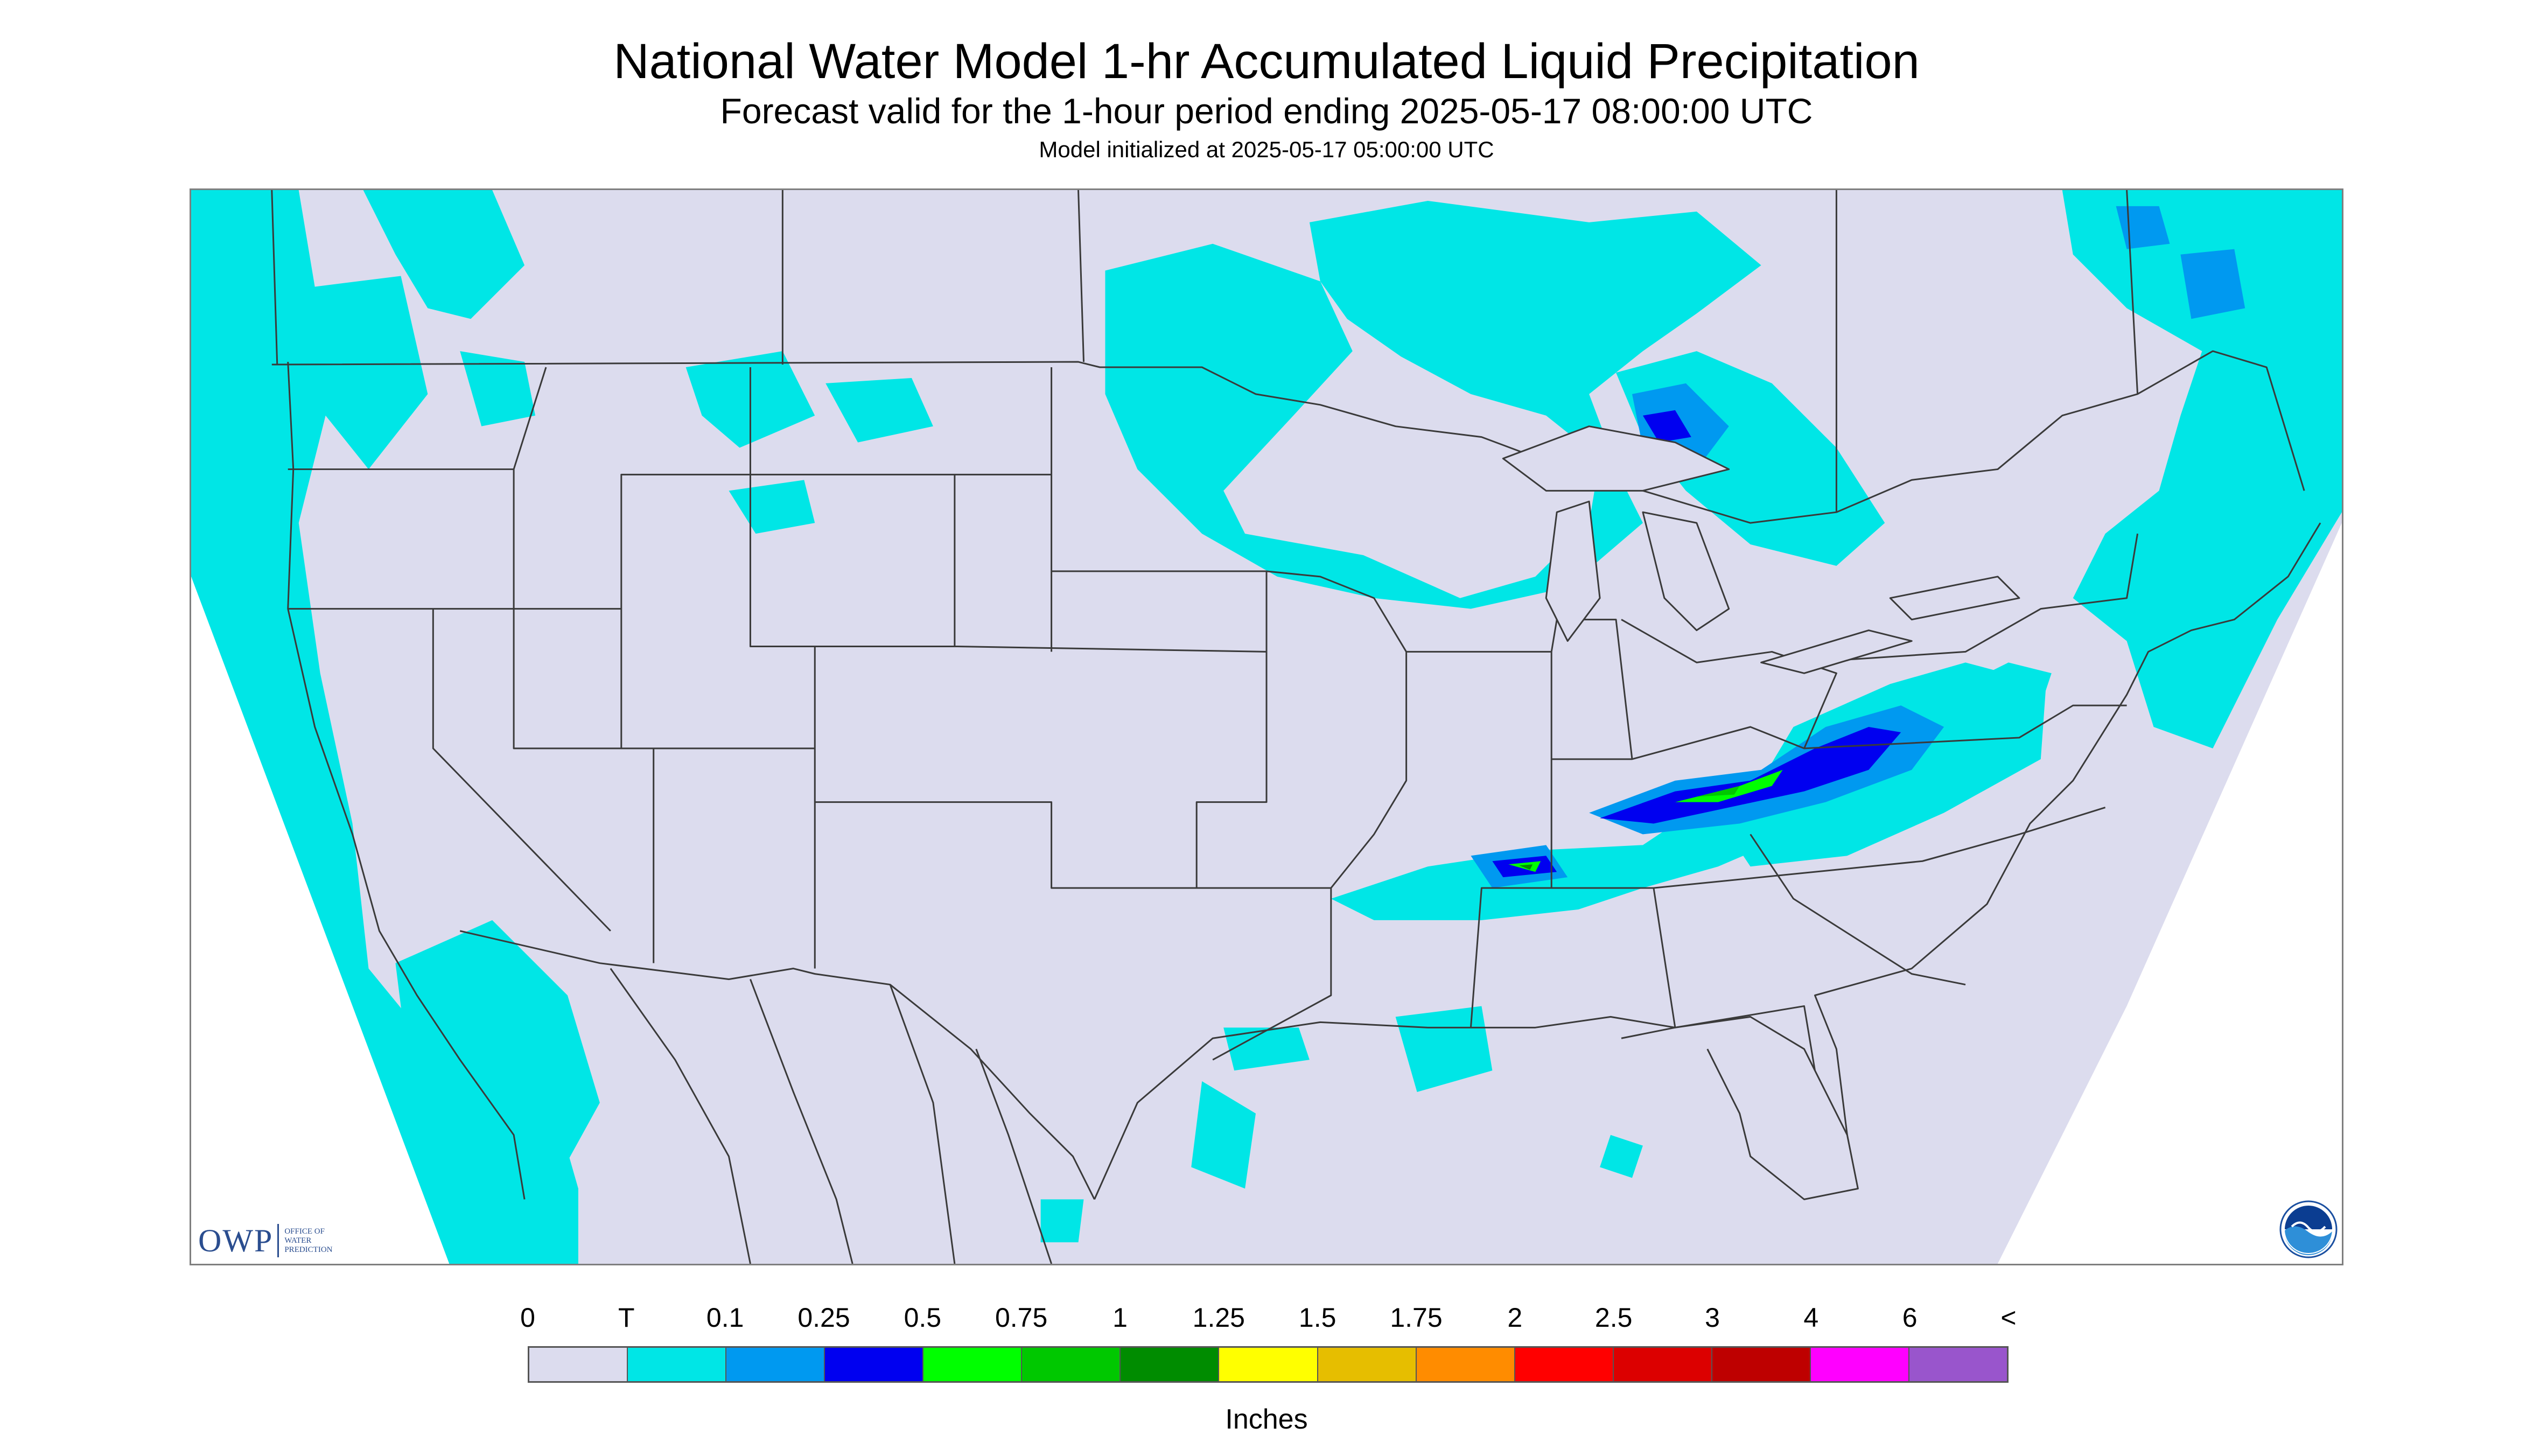  What do you see at coordinates (696, 442) in the screenshot?
I see `precip-area-nw-patches` at bounding box center [696, 442].